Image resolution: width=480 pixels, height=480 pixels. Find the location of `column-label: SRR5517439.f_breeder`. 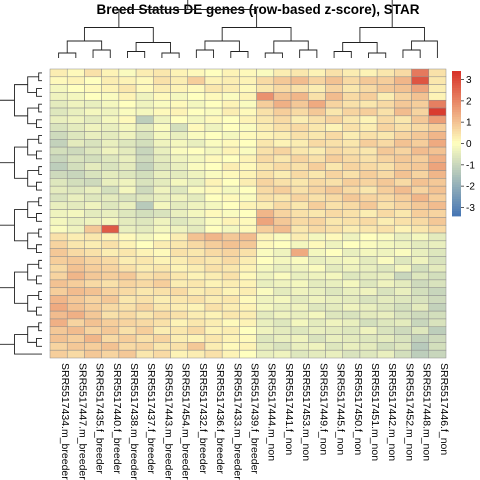

column-label: SRR5517439.f_breeder is located at coordinates (255, 418).